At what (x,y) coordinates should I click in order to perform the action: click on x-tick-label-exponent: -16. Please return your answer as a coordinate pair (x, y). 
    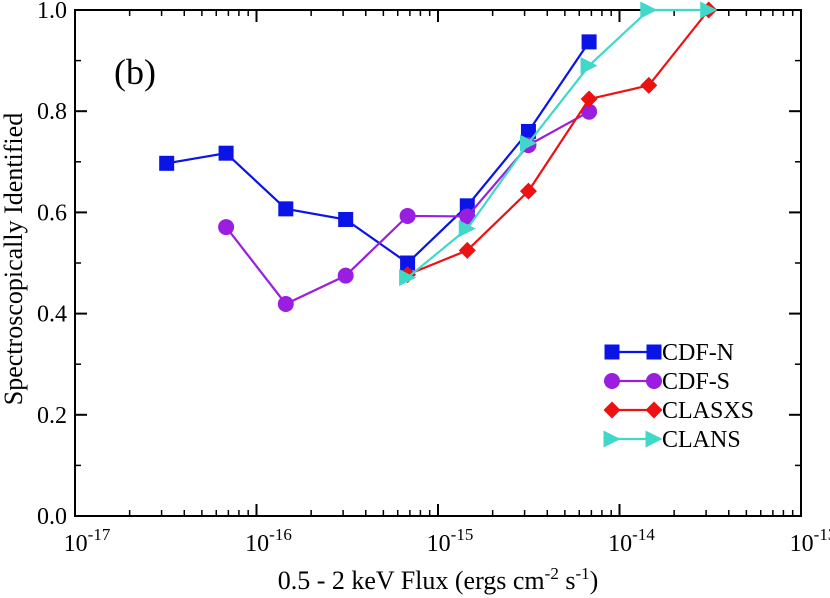
    Looking at the image, I should click on (280, 534).